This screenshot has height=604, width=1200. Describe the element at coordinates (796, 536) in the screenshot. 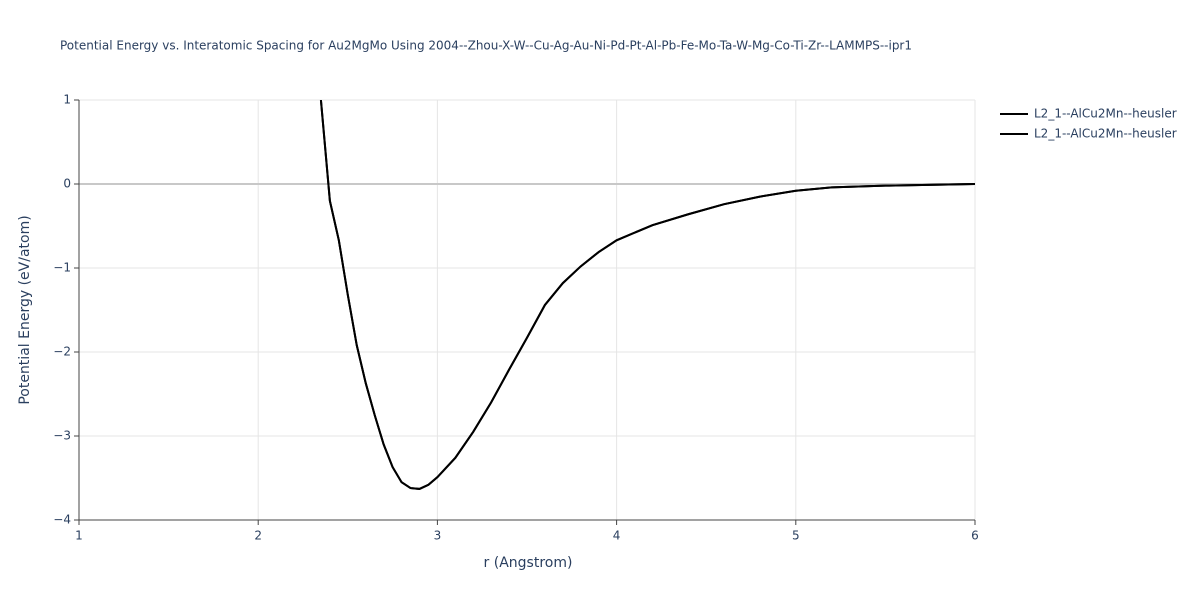

I see `x-tick-label: 5` at that location.